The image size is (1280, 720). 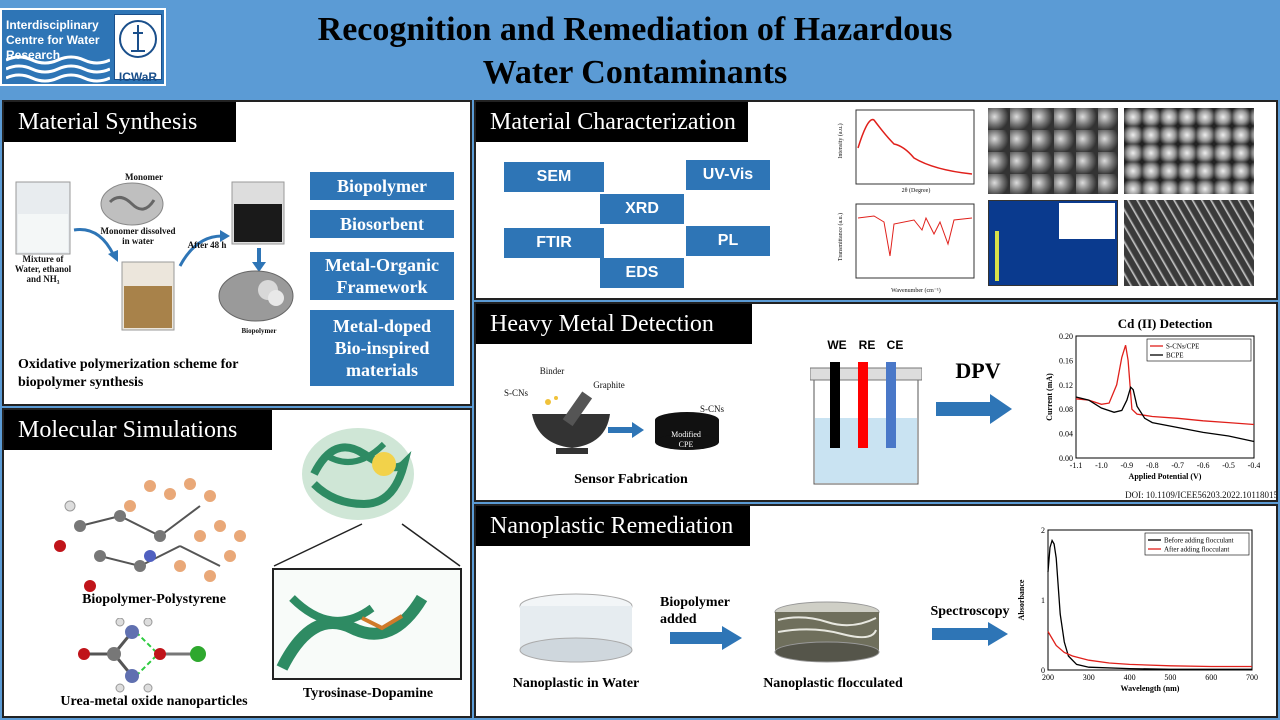 I want to click on tyrosinase-dopamine-zoom, so click(x=367, y=624).